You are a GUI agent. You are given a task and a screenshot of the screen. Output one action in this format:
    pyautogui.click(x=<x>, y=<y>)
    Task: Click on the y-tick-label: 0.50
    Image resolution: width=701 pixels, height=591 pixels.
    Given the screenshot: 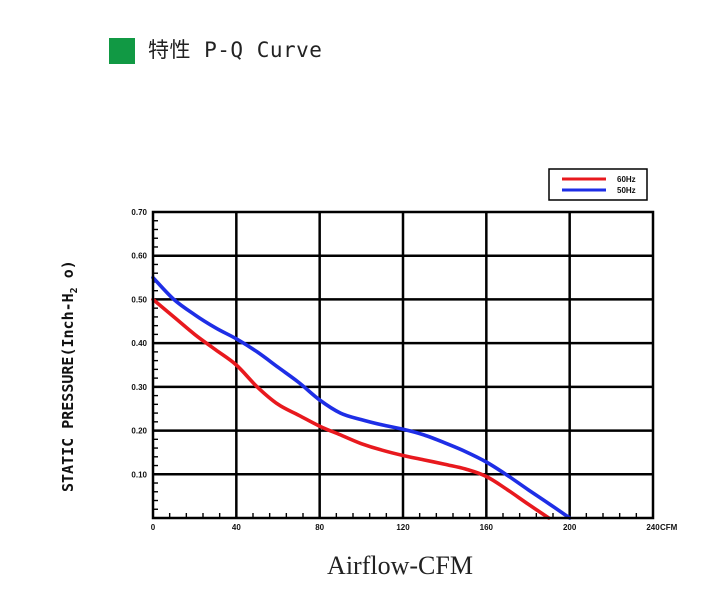 What is the action you would take?
    pyautogui.click(x=139, y=299)
    